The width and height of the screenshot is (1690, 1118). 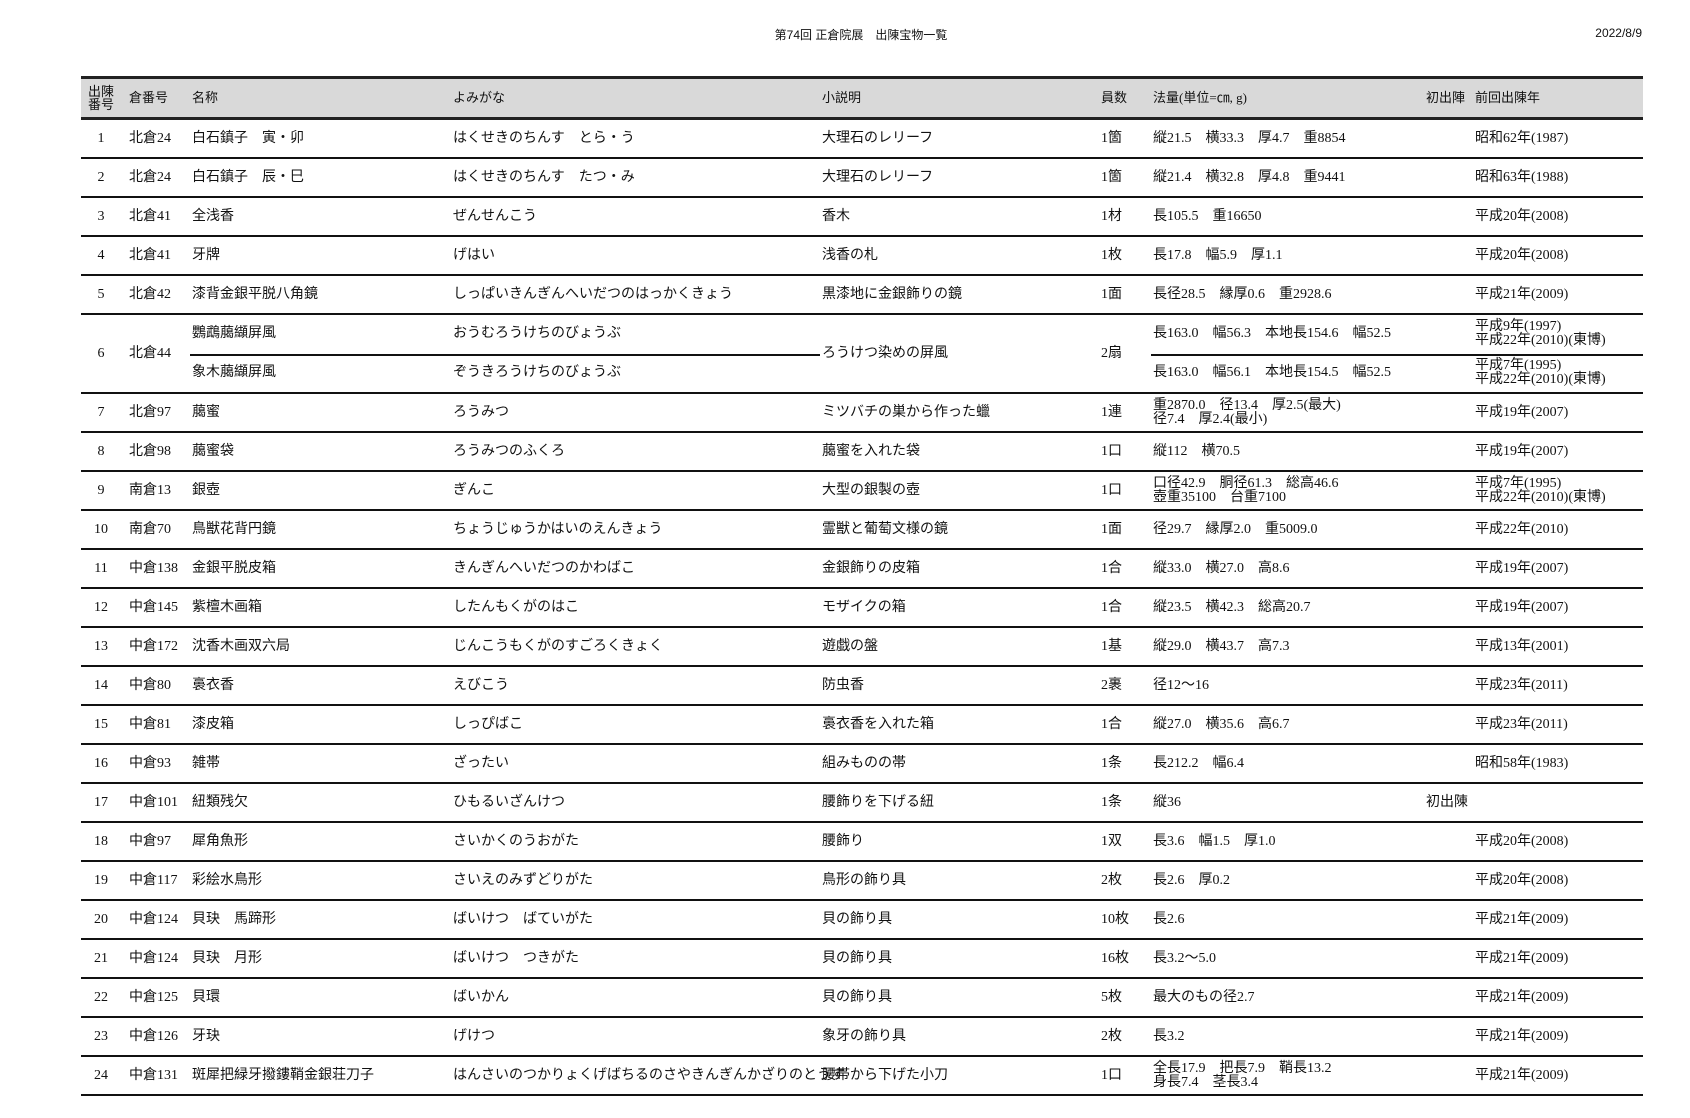 I want to click on previous-exhibit: 昭和63年(1988), so click(x=1522, y=177).